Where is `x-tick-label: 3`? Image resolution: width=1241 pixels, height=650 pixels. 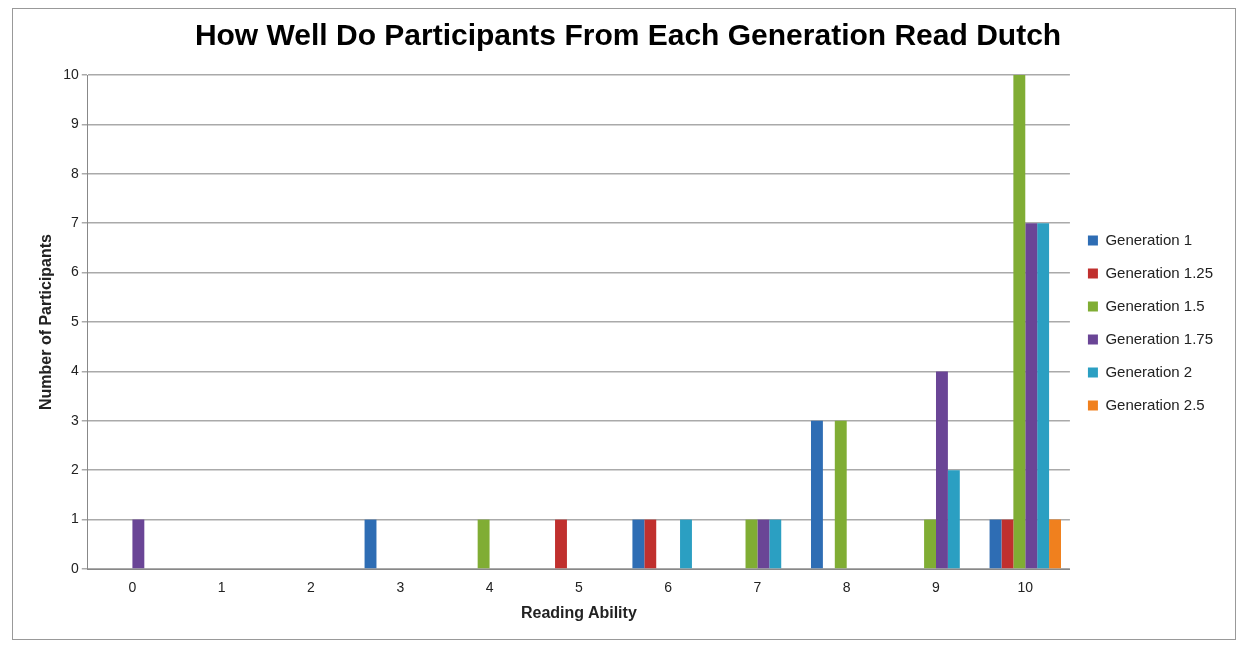 x-tick-label: 3 is located at coordinates (400, 587).